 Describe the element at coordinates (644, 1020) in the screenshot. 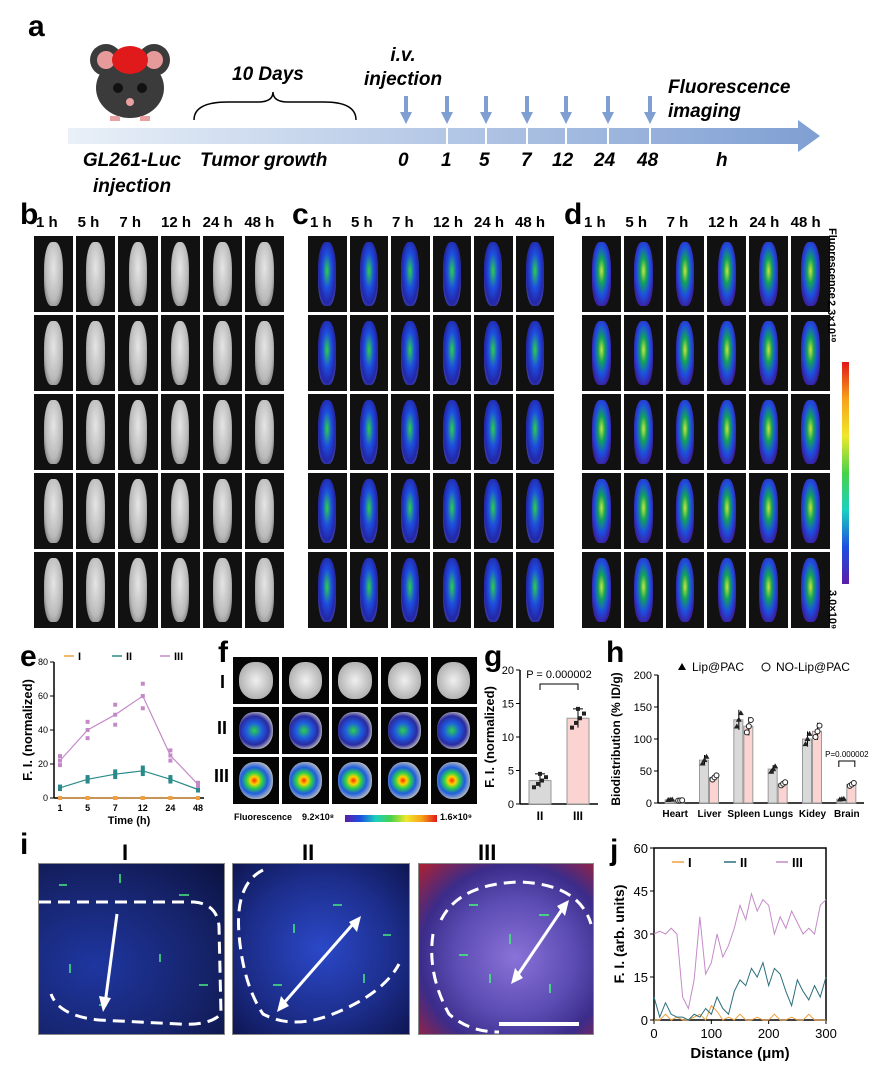

I see `j-ytick-label: 0` at that location.